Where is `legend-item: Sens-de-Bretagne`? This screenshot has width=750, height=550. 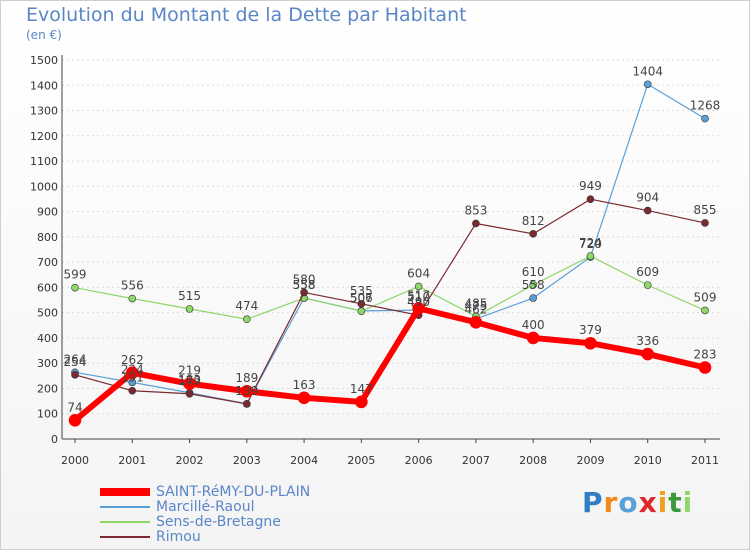
legend-item: Sens-de-Bretagne is located at coordinates (205, 522).